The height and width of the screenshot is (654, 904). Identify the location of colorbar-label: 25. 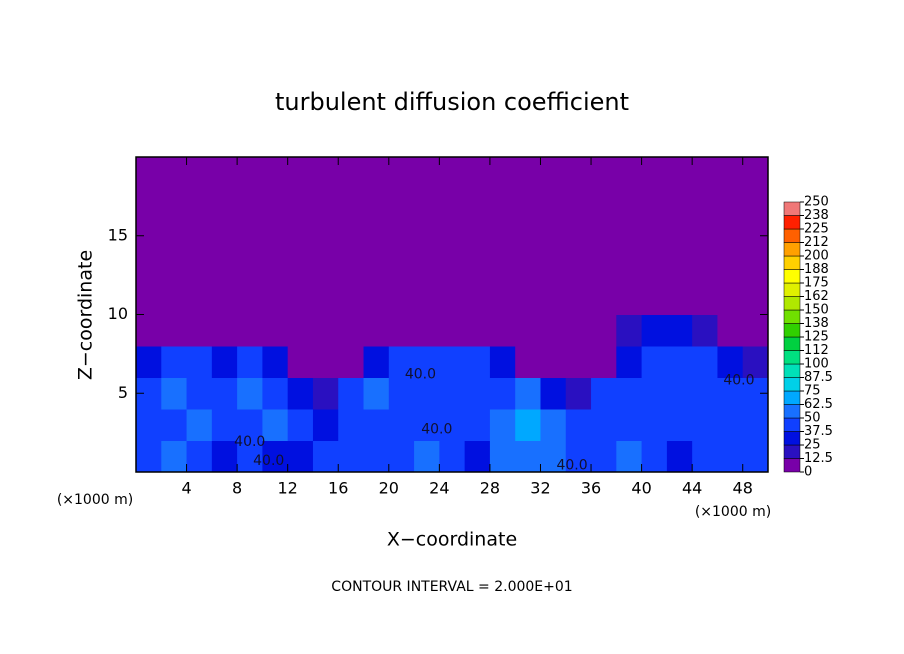
(812, 445).